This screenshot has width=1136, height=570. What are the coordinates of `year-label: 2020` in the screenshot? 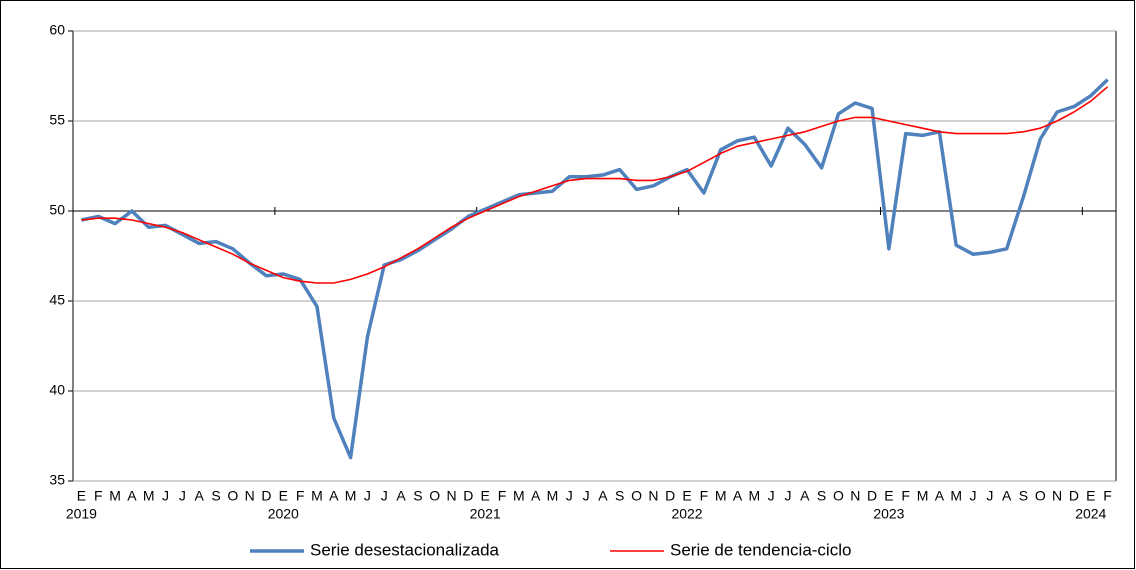 It's located at (283, 514).